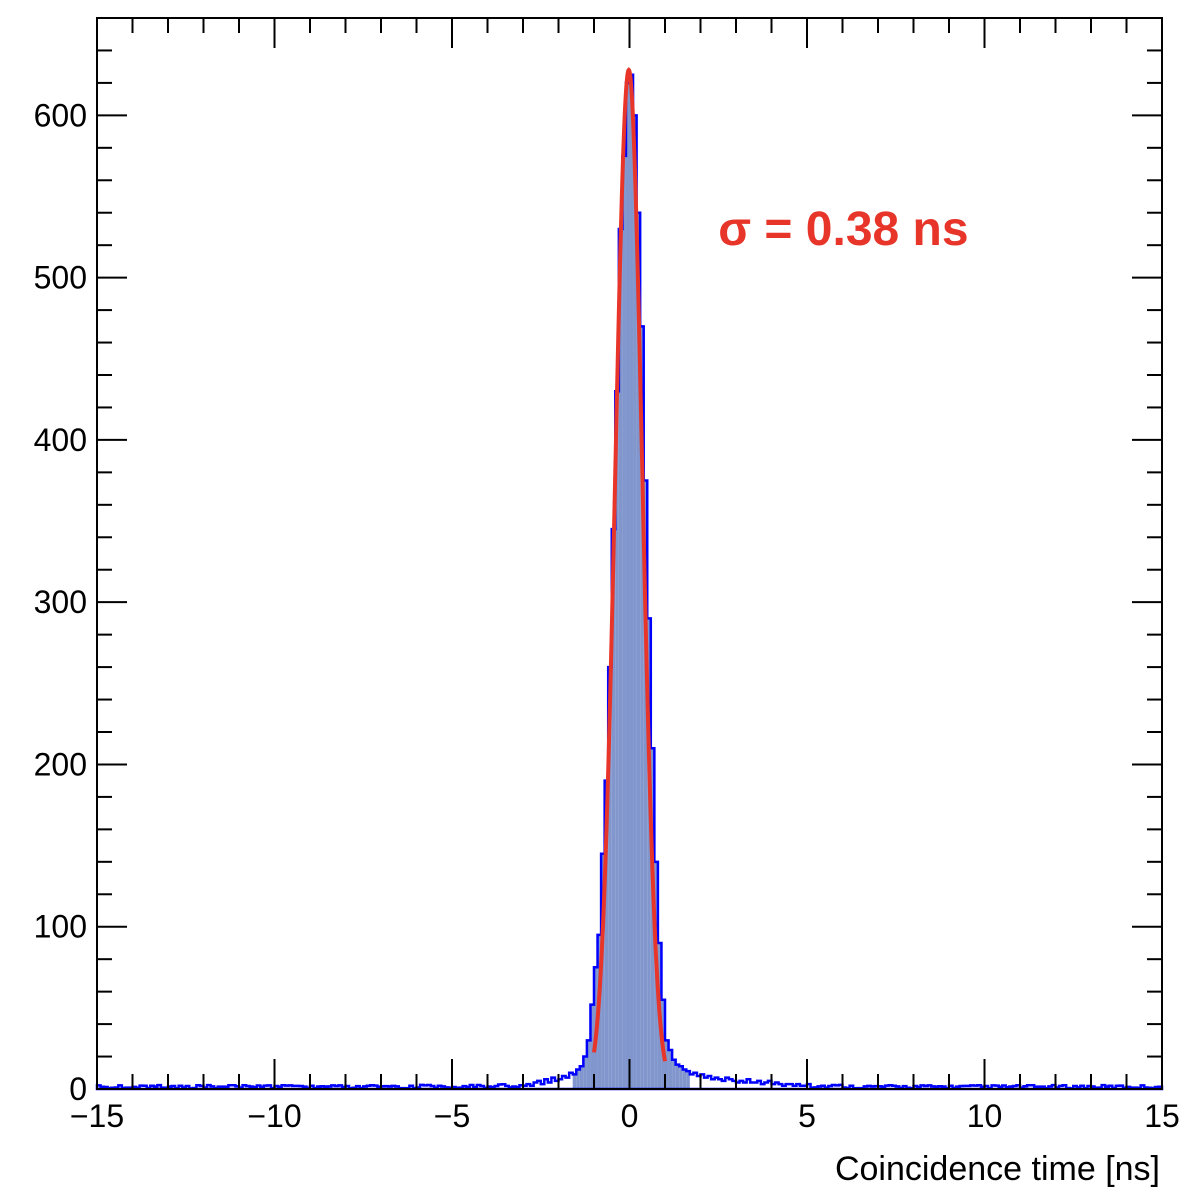 The image size is (1198, 1202). I want to click on x-tick-label: −10, so click(274, 1116).